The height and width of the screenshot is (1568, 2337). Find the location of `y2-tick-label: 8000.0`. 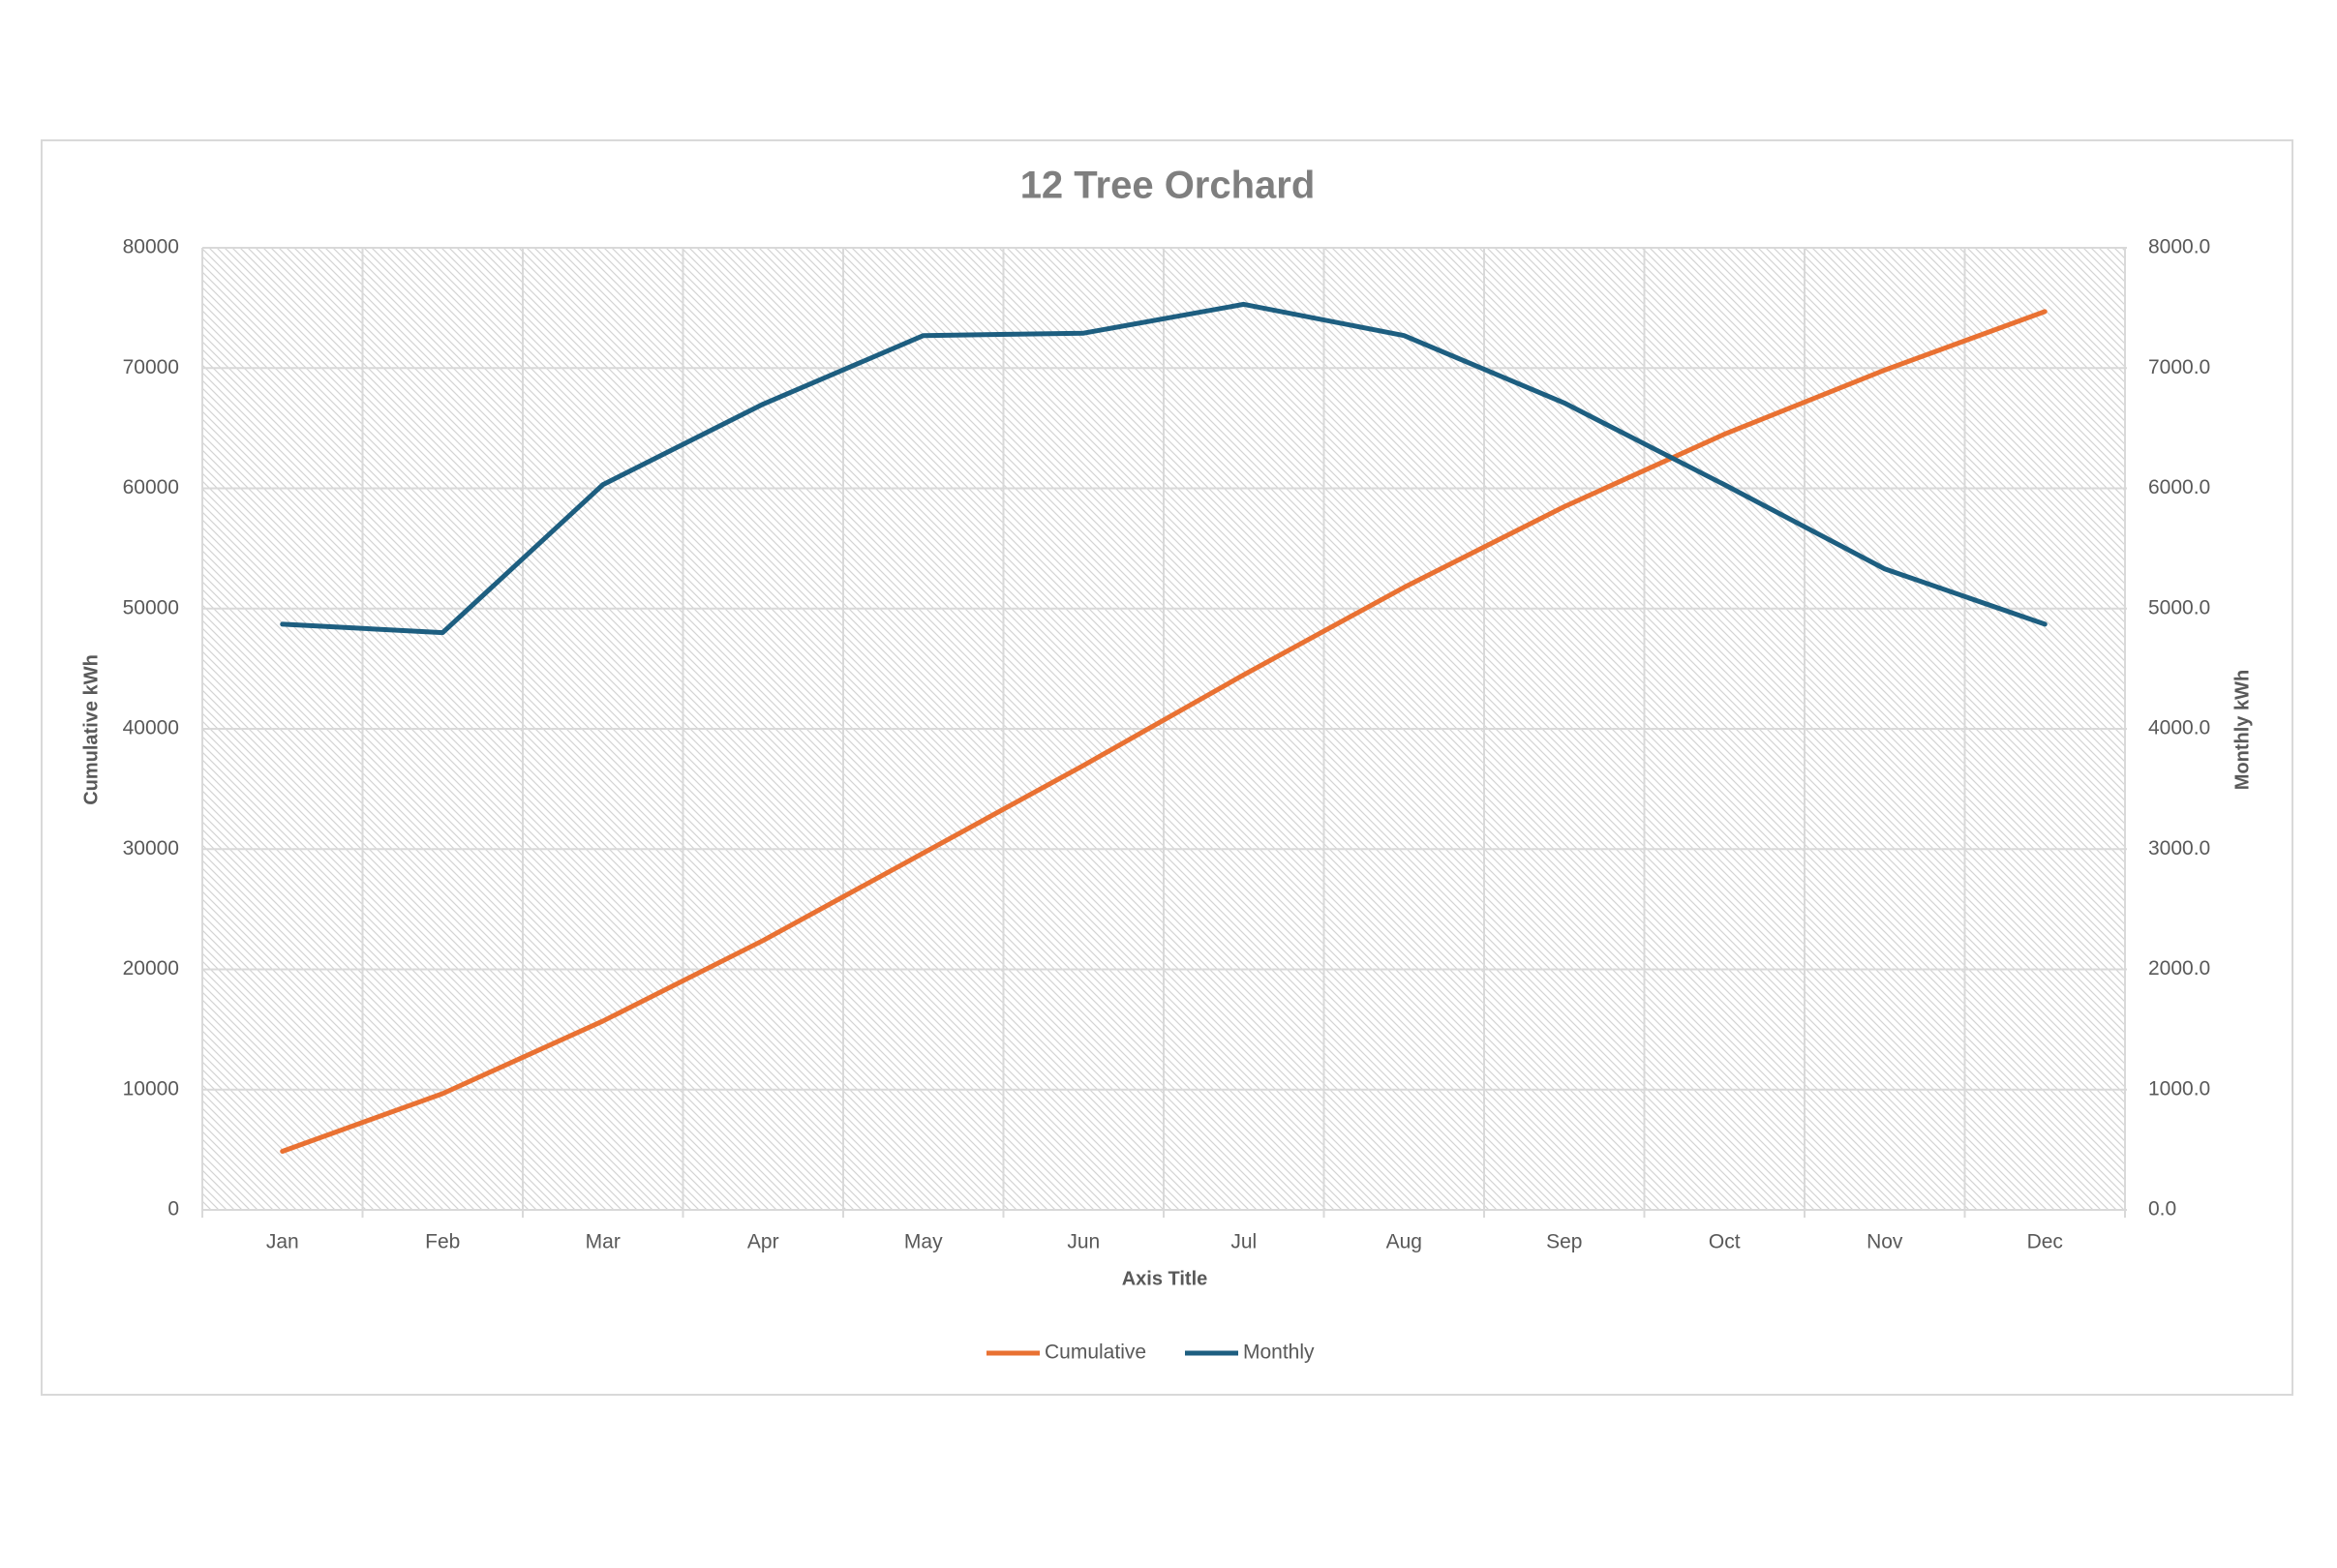

y2-tick-label: 8000.0 is located at coordinates (2179, 247).